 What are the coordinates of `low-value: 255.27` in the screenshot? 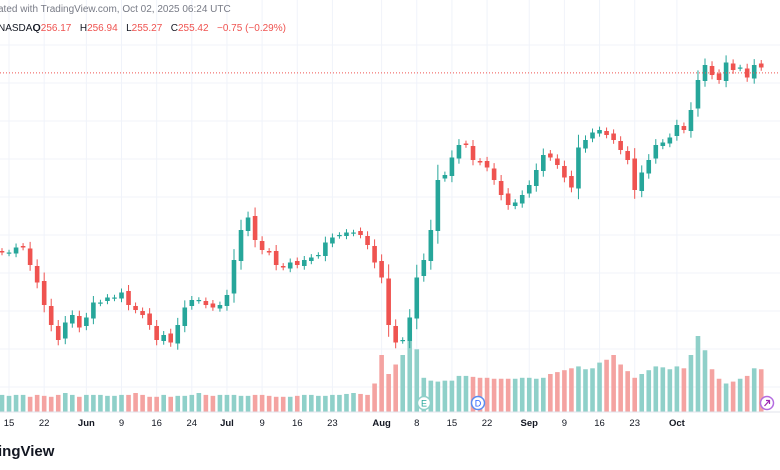 It's located at (147, 28).